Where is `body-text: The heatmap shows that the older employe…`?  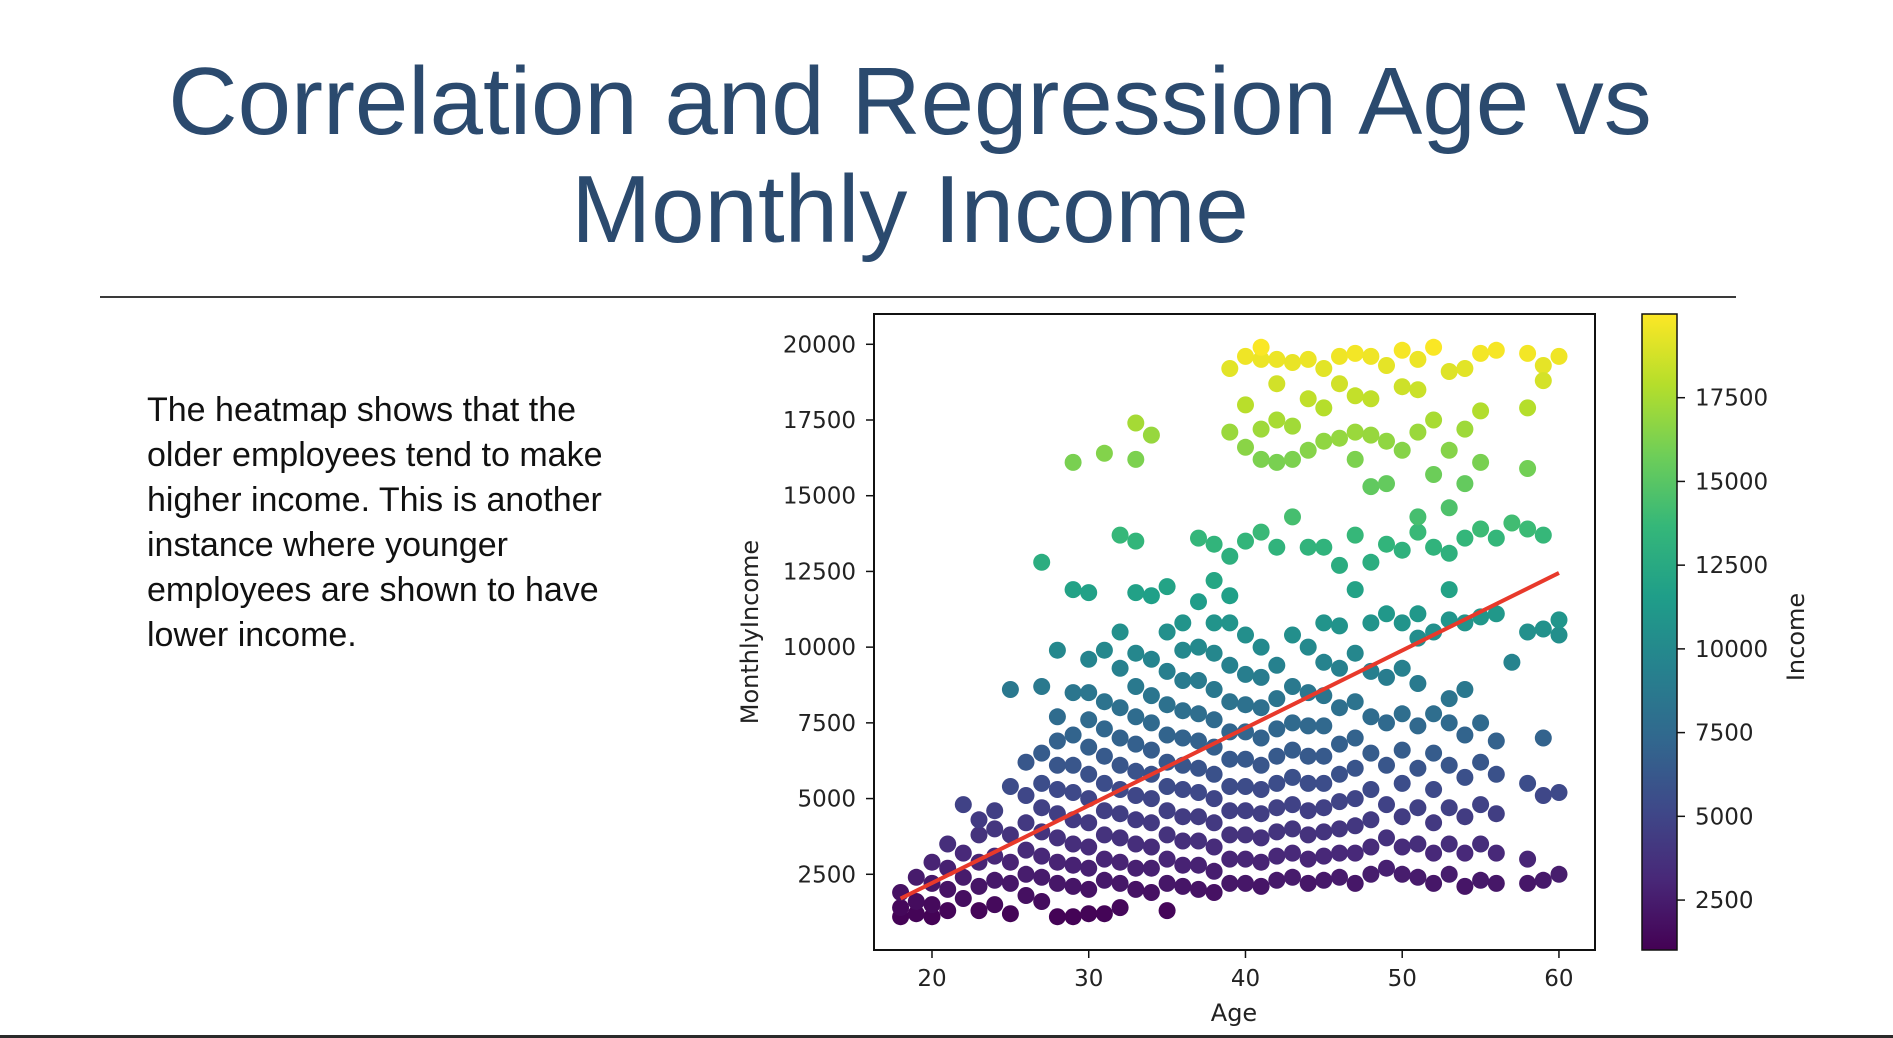
body-text: The heatmap shows that the older employe… is located at coordinates (375, 522).